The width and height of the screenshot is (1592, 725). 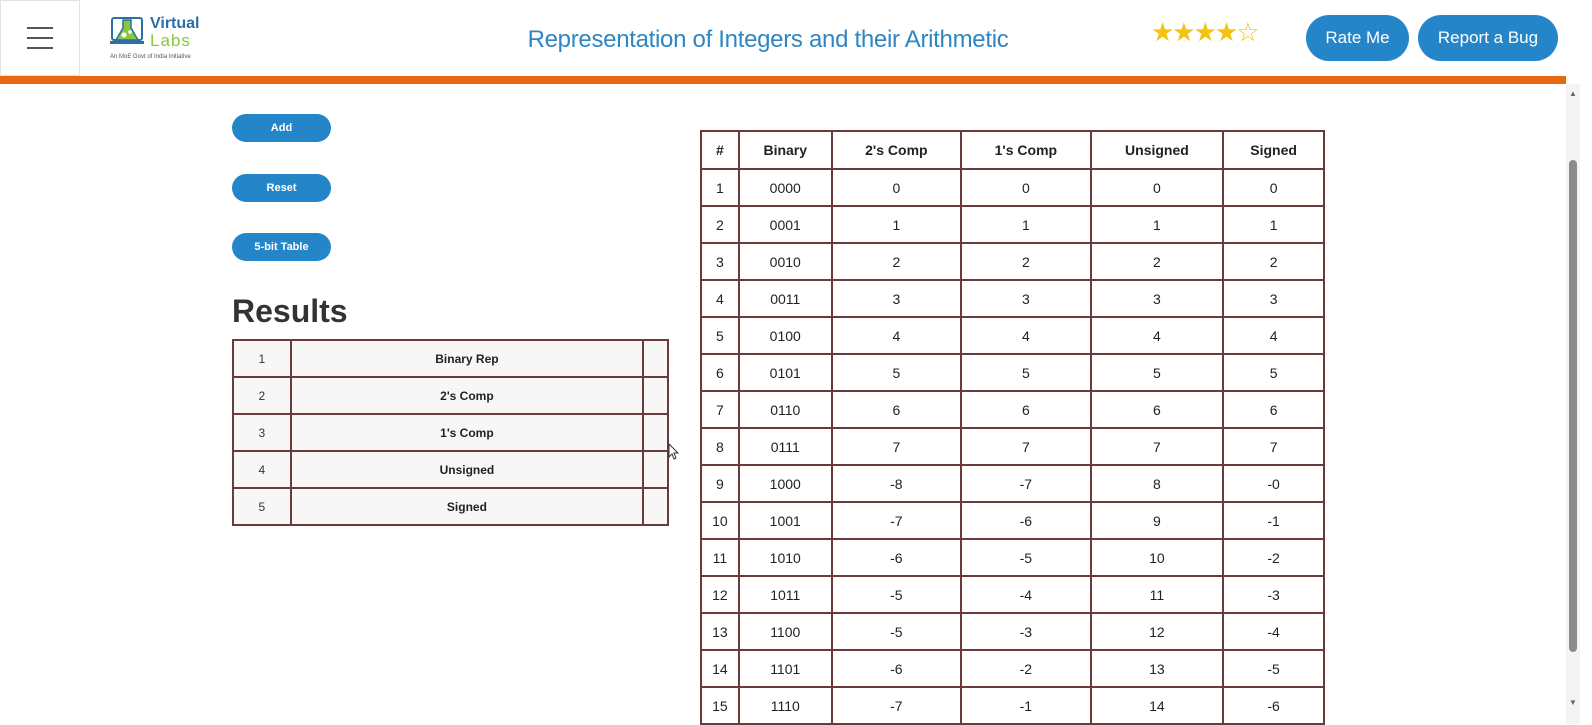 What do you see at coordinates (720, 705) in the screenshot?
I see `table-cell: 15` at bounding box center [720, 705].